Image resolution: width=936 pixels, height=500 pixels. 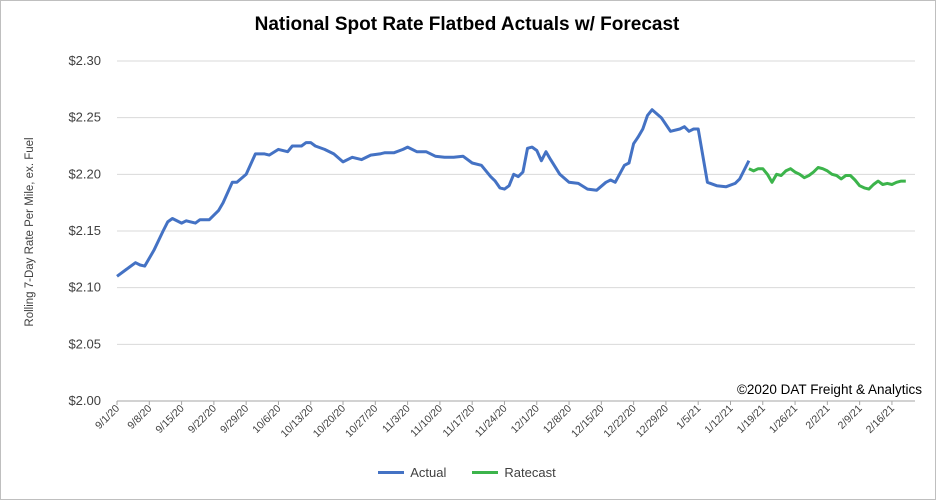 I want to click on x-tick-label: 2/2/21, so click(x=817, y=417).